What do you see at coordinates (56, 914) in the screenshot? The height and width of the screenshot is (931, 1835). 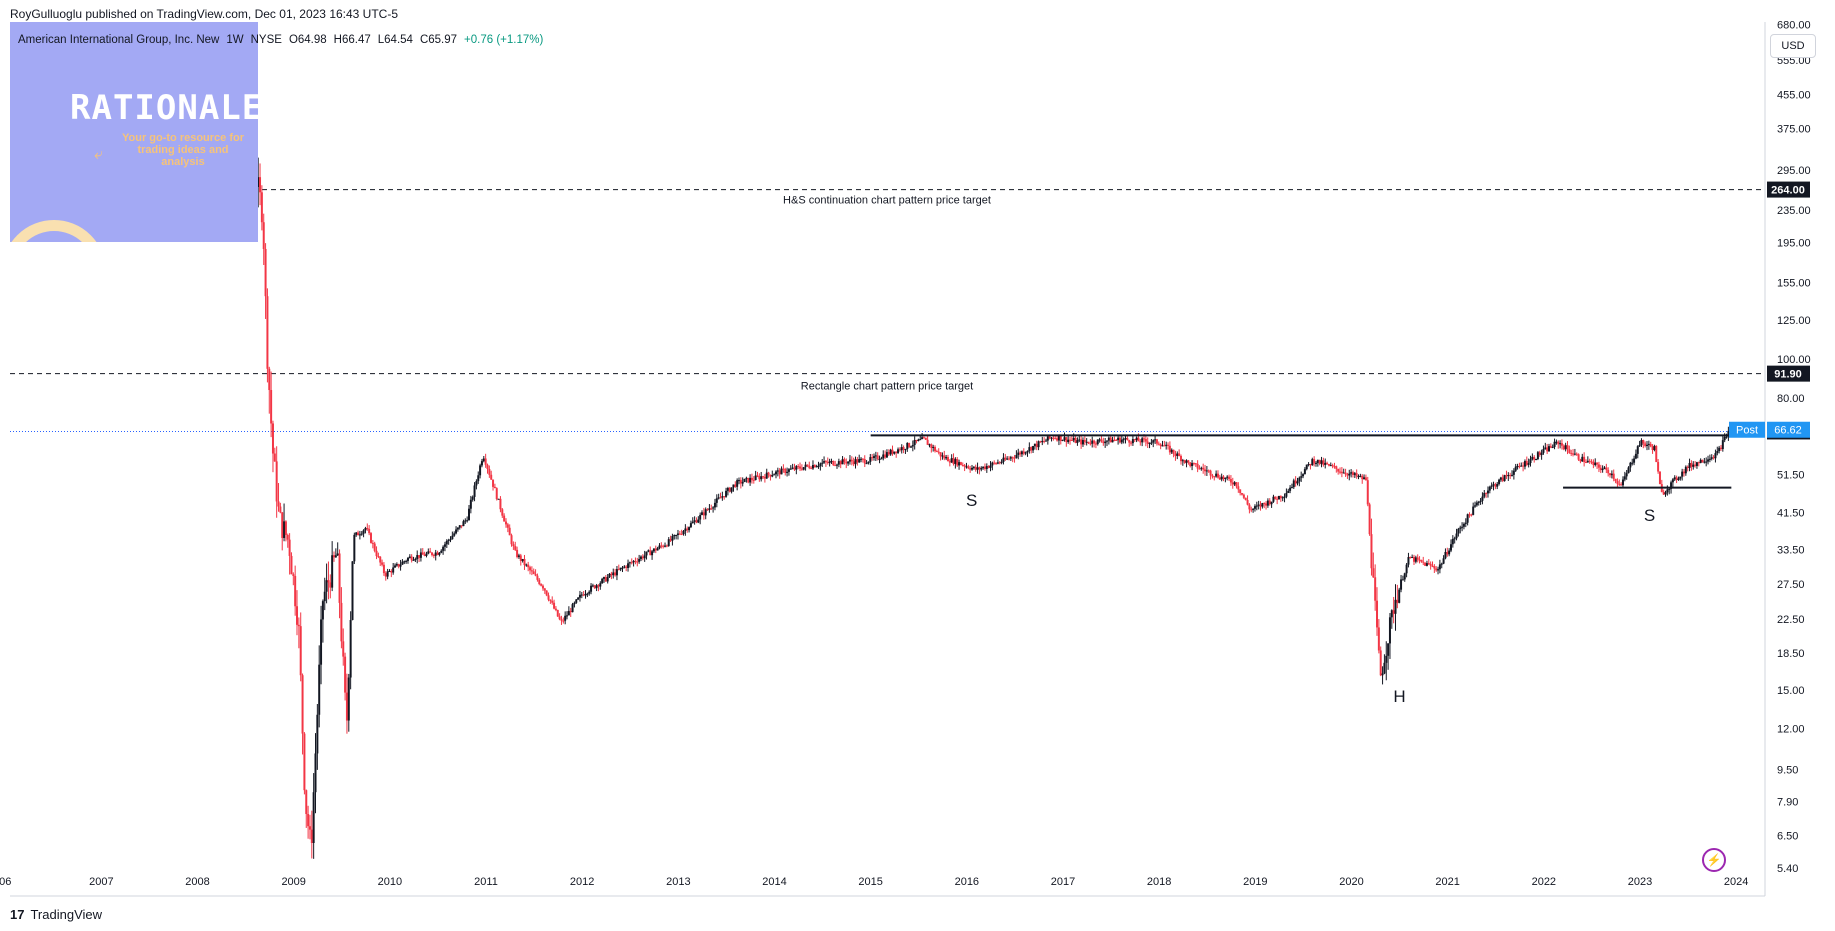 I see `tradingview-footer-logo: 17 TradingView` at bounding box center [56, 914].